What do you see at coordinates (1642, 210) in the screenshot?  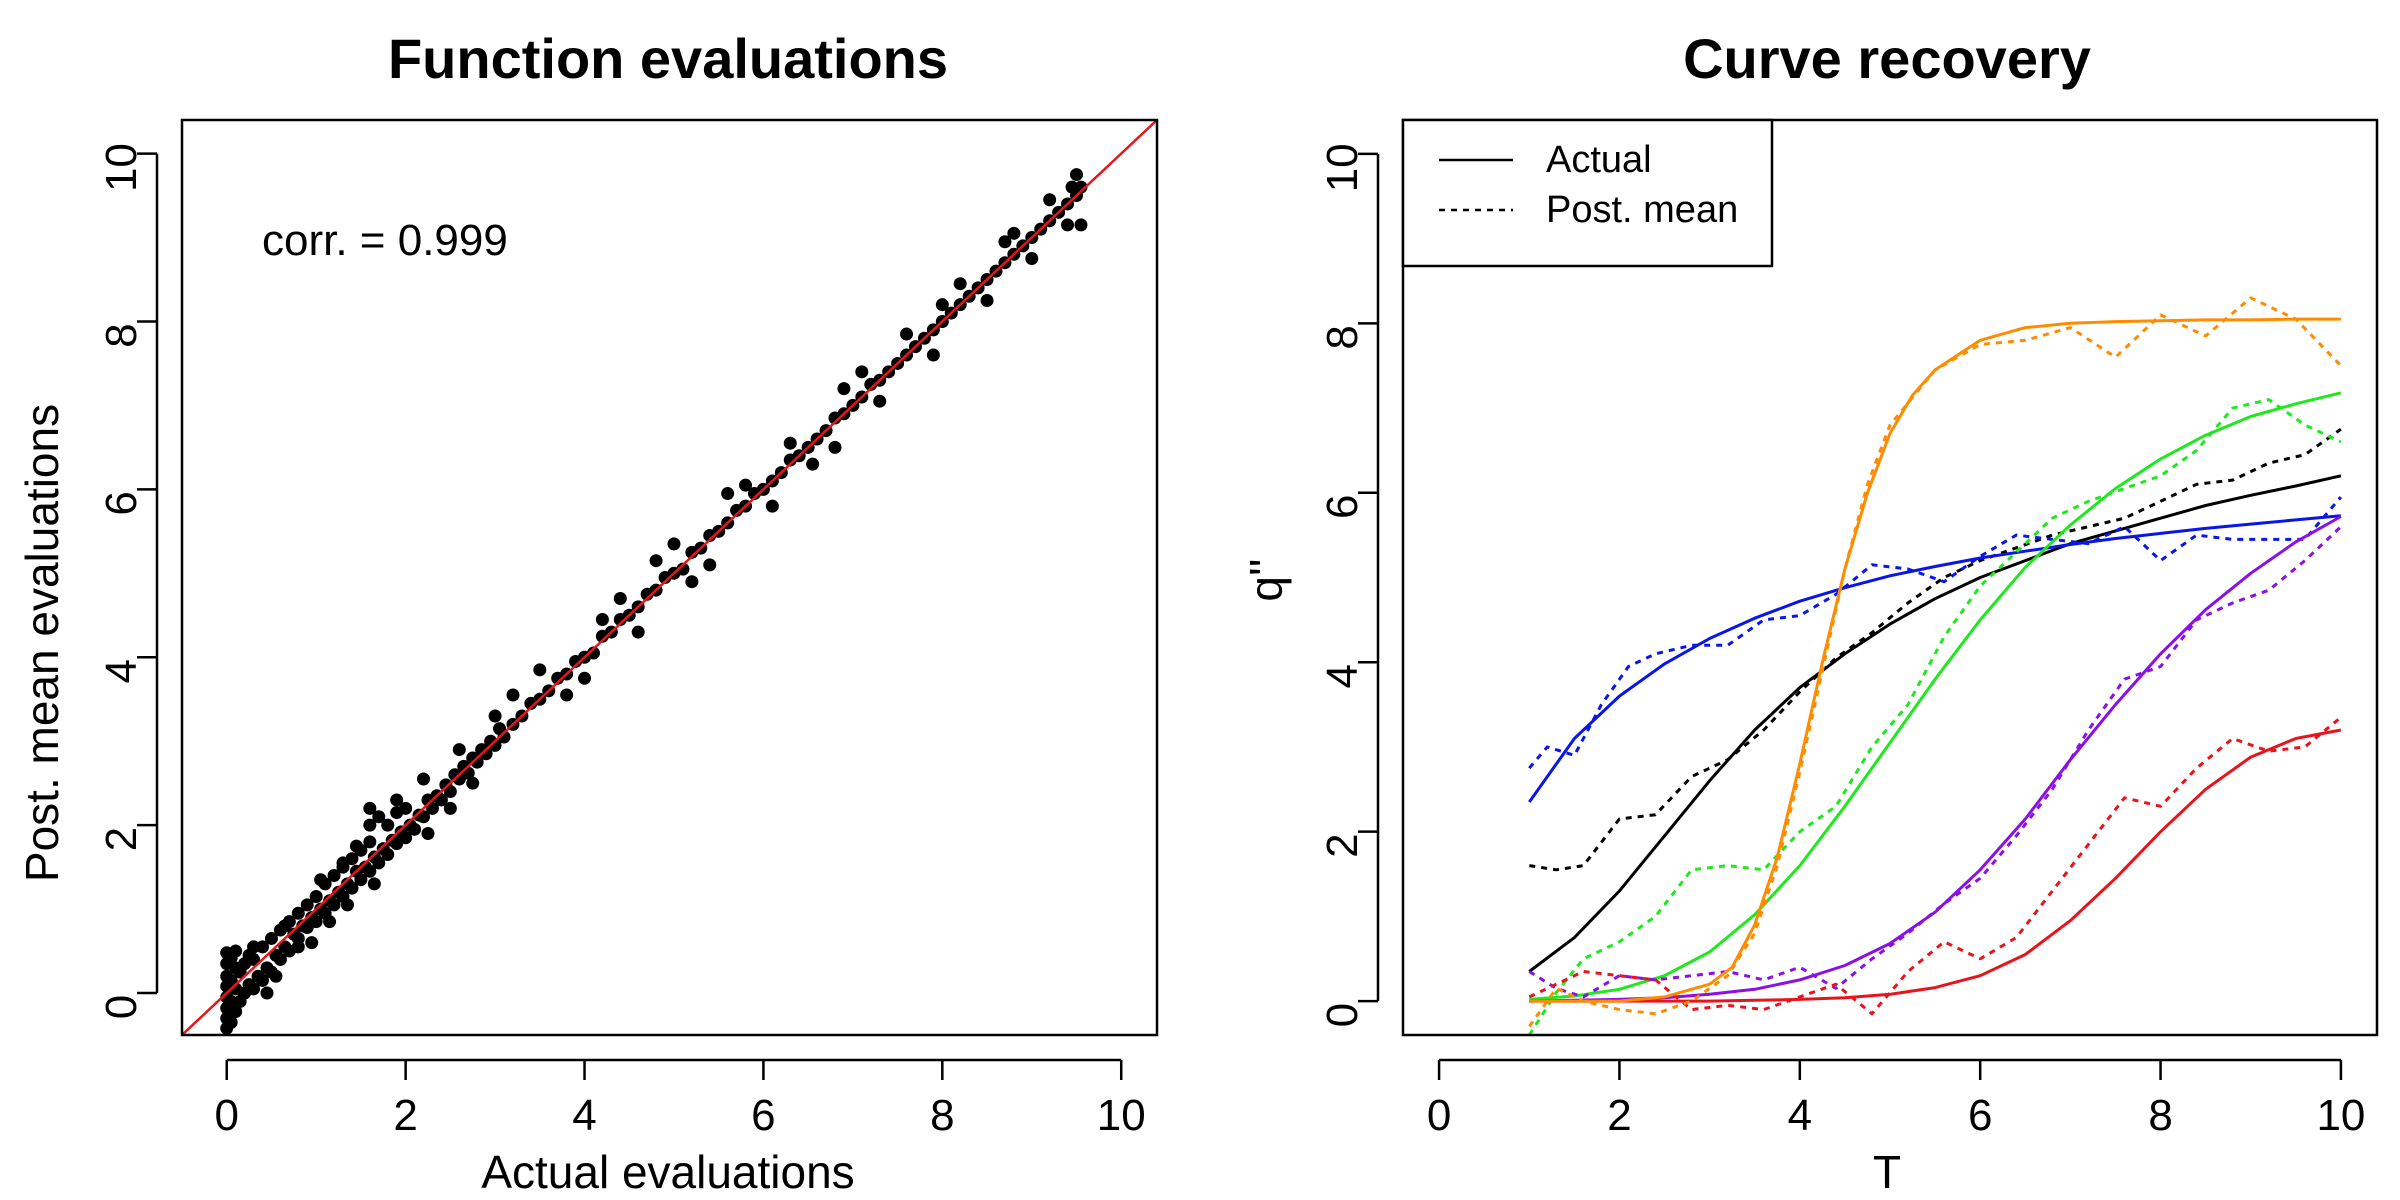 I see `legend-label: Post. mean` at bounding box center [1642, 210].